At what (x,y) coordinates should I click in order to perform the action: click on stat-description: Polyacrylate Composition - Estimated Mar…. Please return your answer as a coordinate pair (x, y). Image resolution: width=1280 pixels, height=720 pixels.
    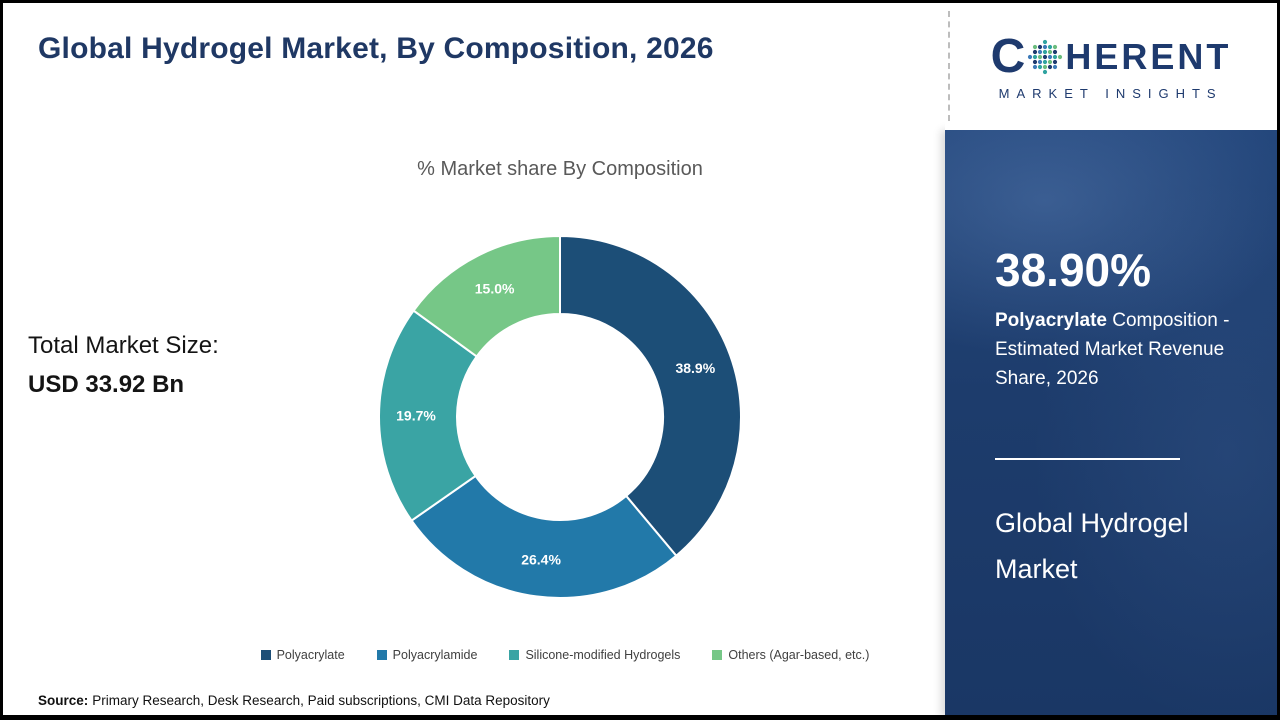
    Looking at the image, I should click on (1121, 349).